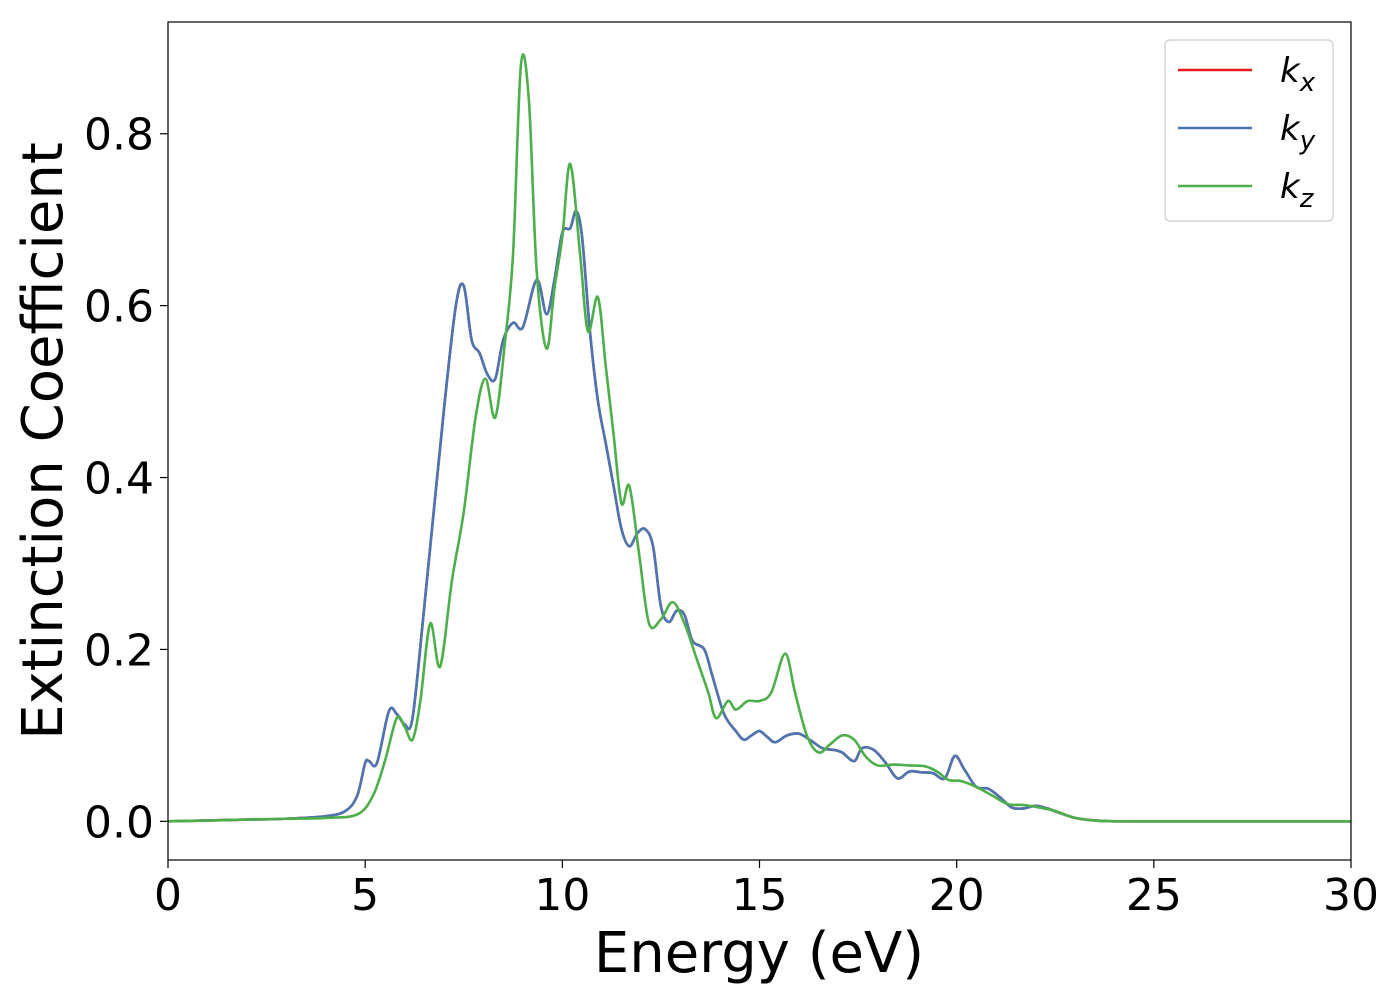  I want to click on y-tick-label: 0.0, so click(119, 822).